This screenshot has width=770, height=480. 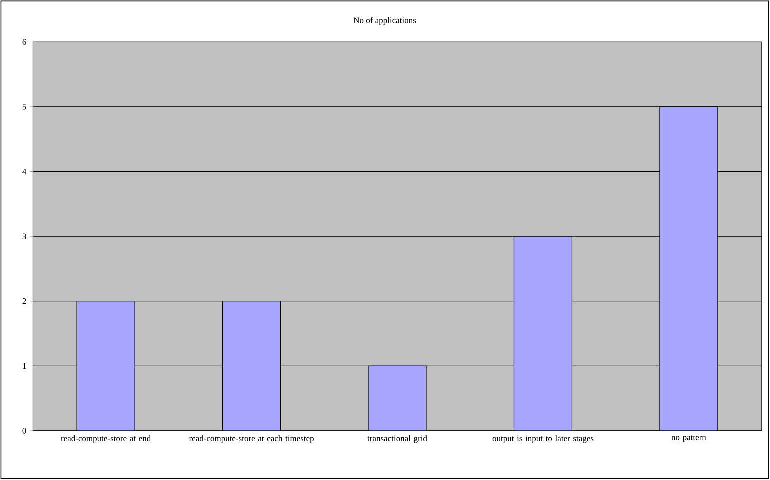 I want to click on y-tick-label: 2, so click(x=24, y=301).